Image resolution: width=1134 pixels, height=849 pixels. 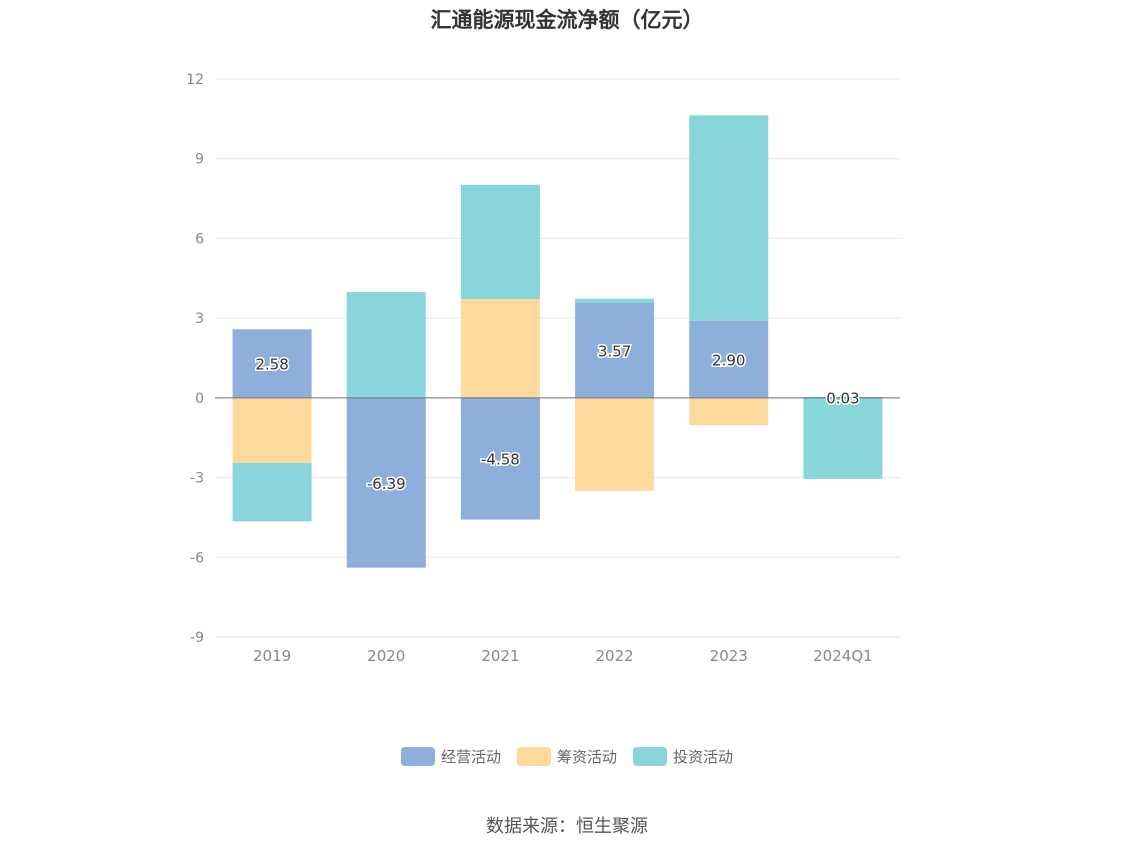 I want to click on data-label: 3.57, so click(x=614, y=351).